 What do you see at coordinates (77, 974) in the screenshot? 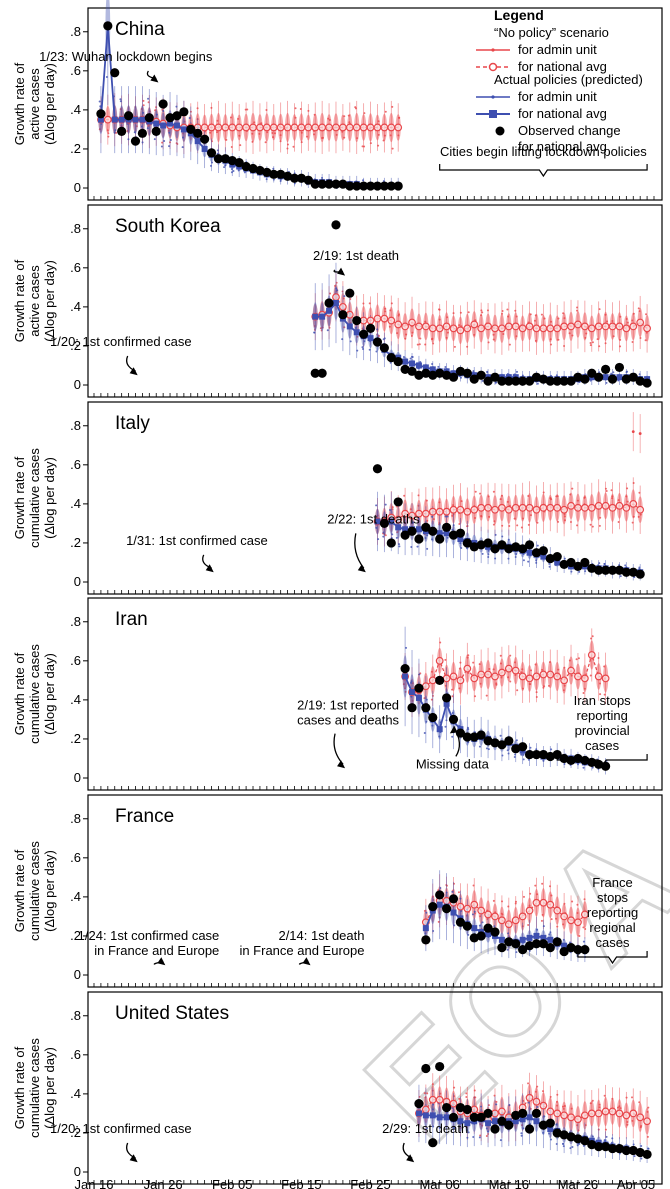
I see `y-tick-label: 0` at bounding box center [77, 974].